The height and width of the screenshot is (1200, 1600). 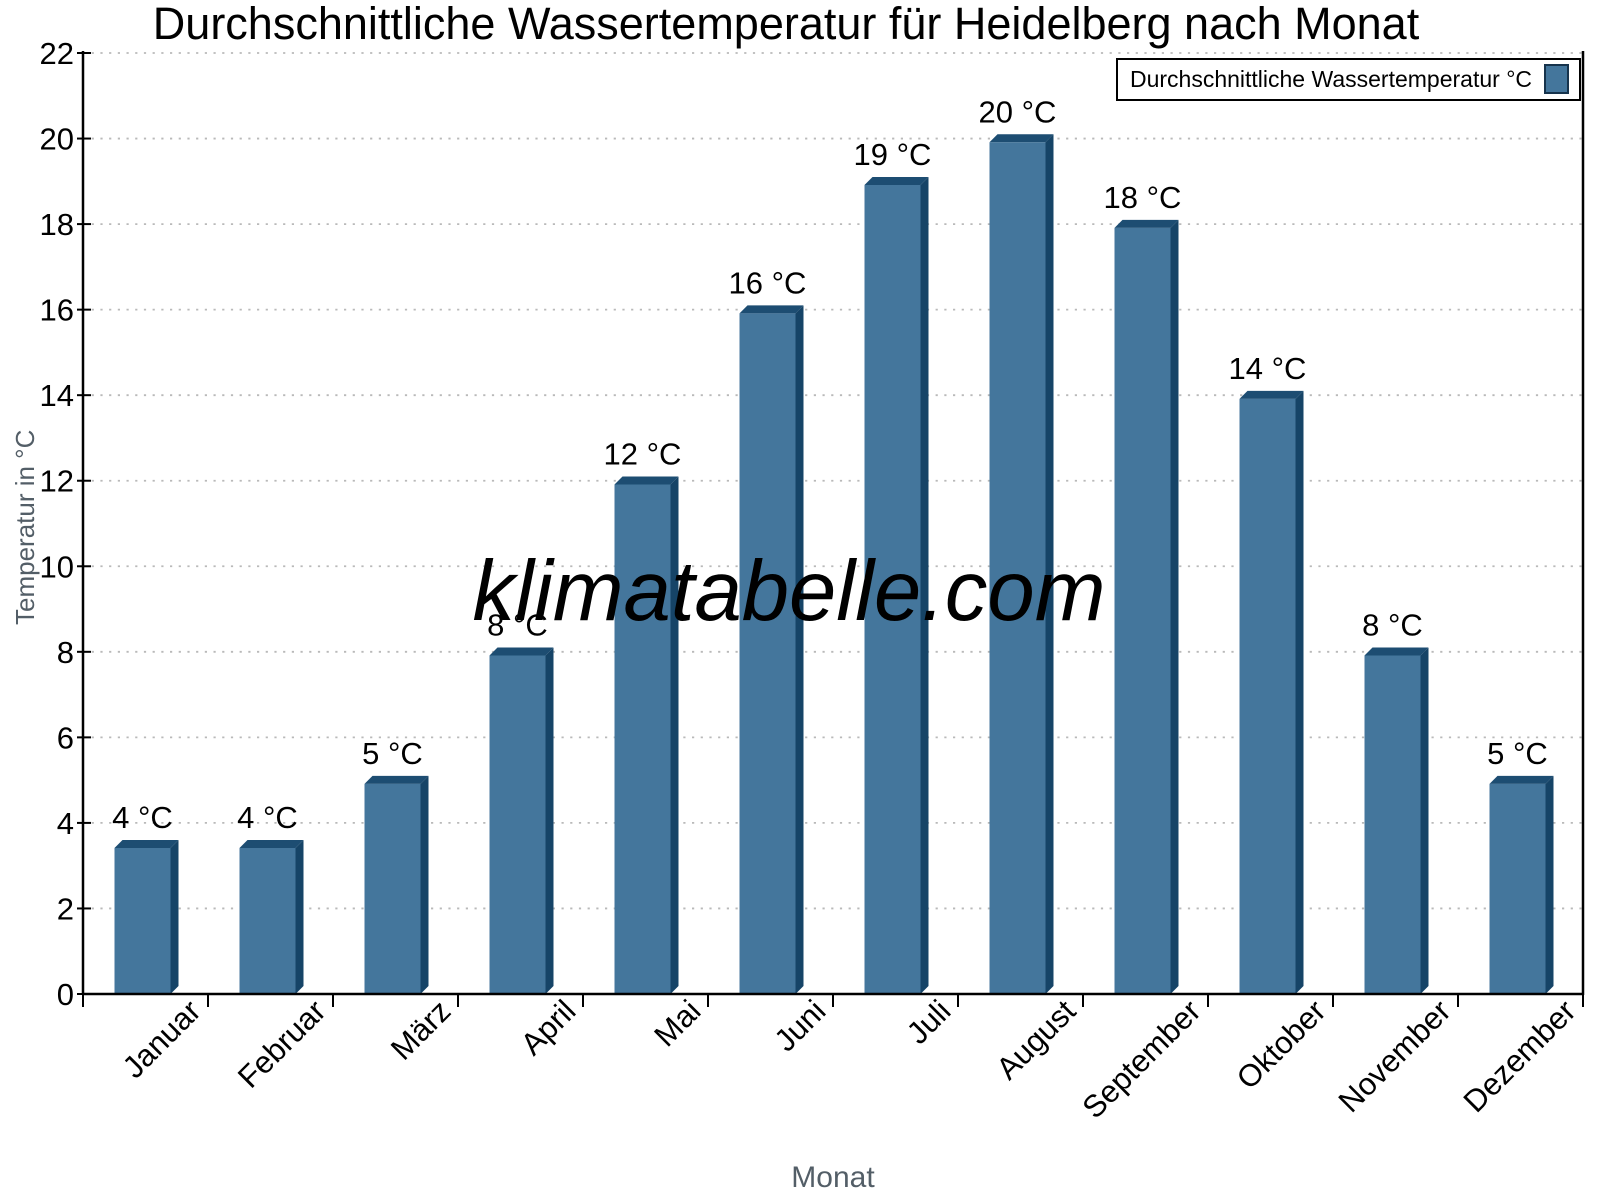 I want to click on y-tick-label: 16, so click(x=57, y=310).